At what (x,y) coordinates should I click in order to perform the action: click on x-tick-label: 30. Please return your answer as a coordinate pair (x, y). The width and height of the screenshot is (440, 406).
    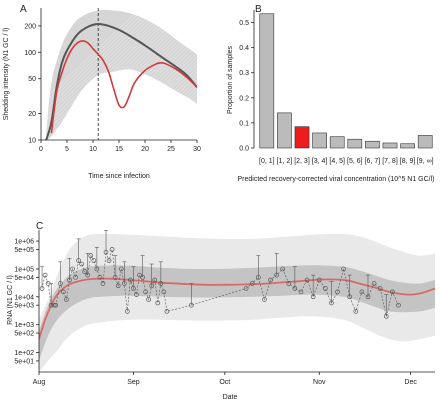
    Looking at the image, I should click on (197, 149).